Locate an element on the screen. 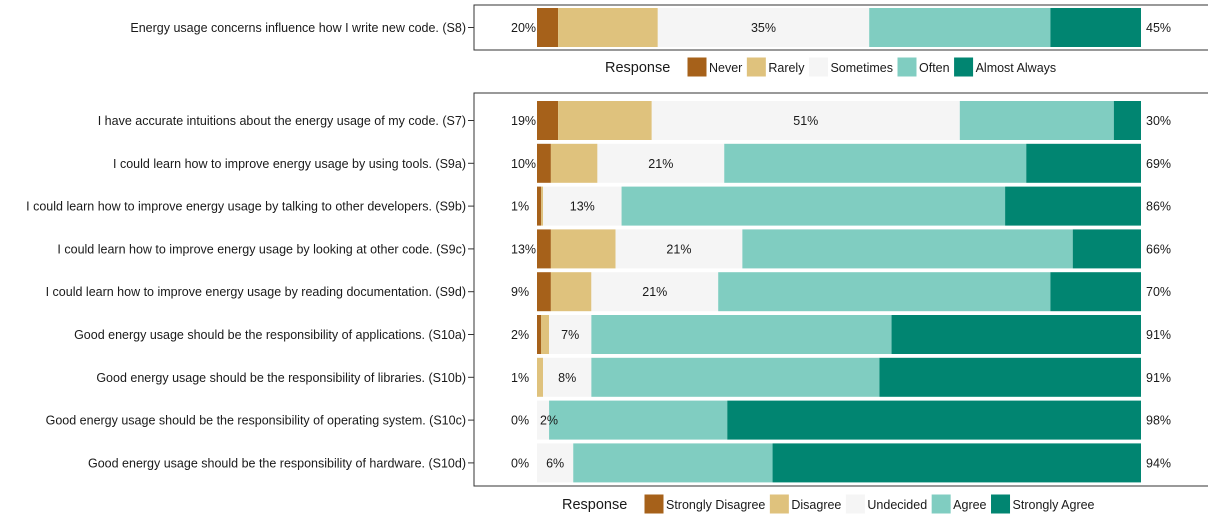 The image size is (1208, 520). center-percent: 6% is located at coordinates (555, 463).